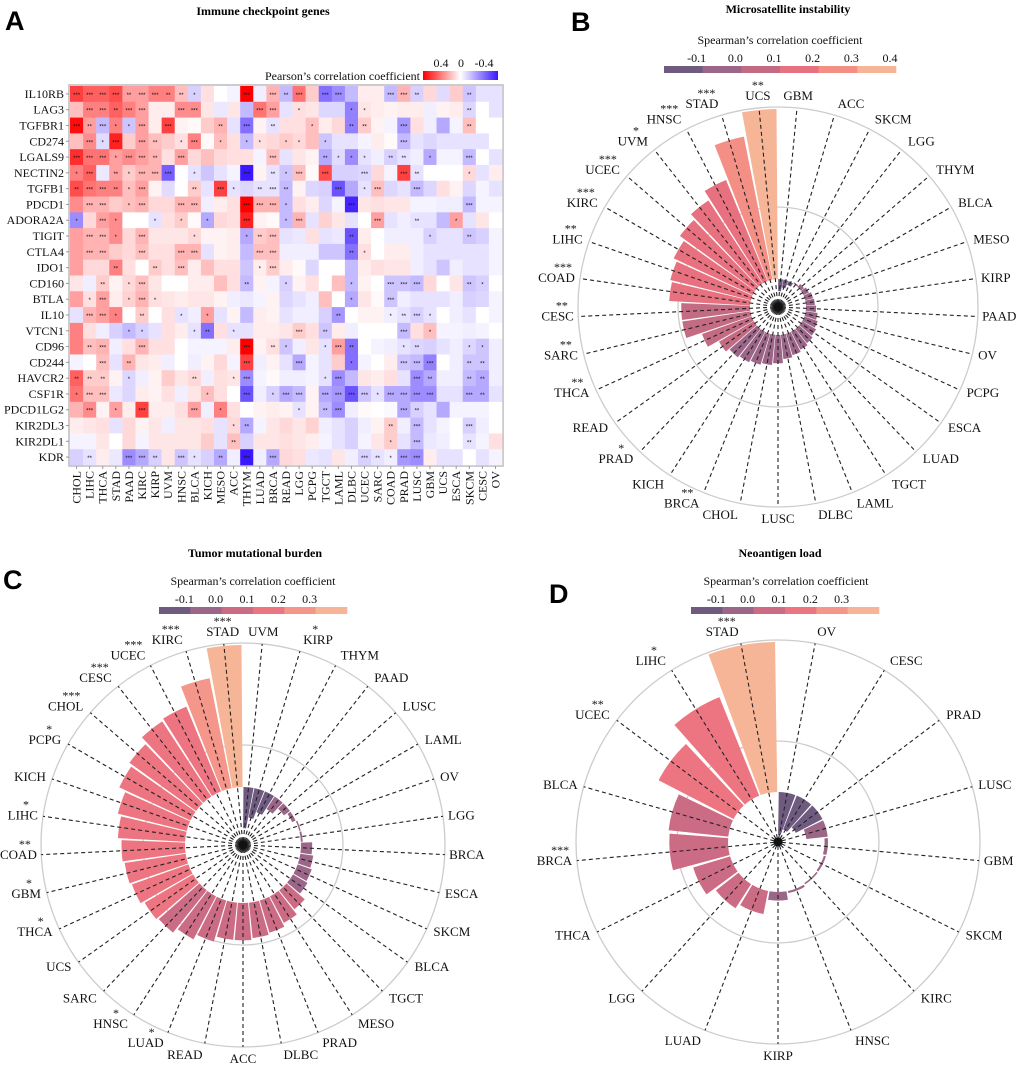  What do you see at coordinates (247, 599) in the screenshot?
I see `colorbar-tick: 0.1` at bounding box center [247, 599].